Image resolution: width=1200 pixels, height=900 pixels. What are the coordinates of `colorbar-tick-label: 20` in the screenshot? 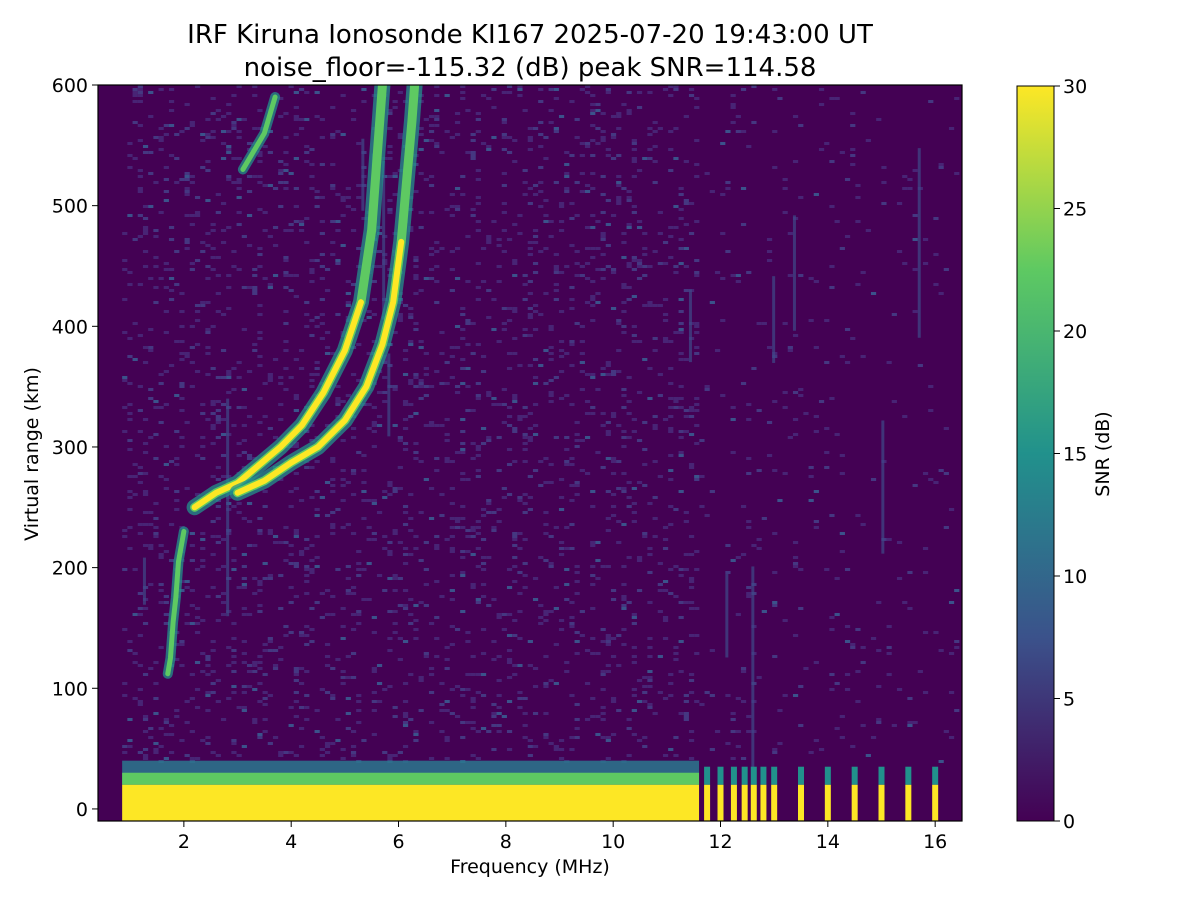 It's located at (1075, 332).